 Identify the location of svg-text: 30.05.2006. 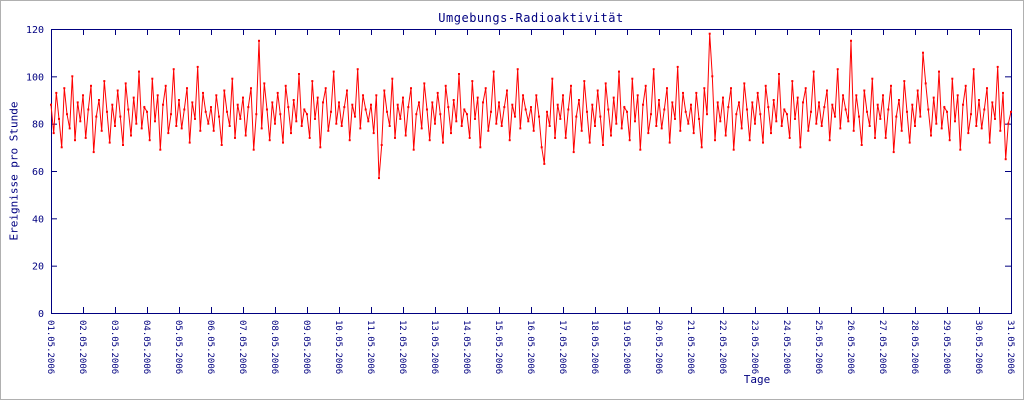
(978, 347).